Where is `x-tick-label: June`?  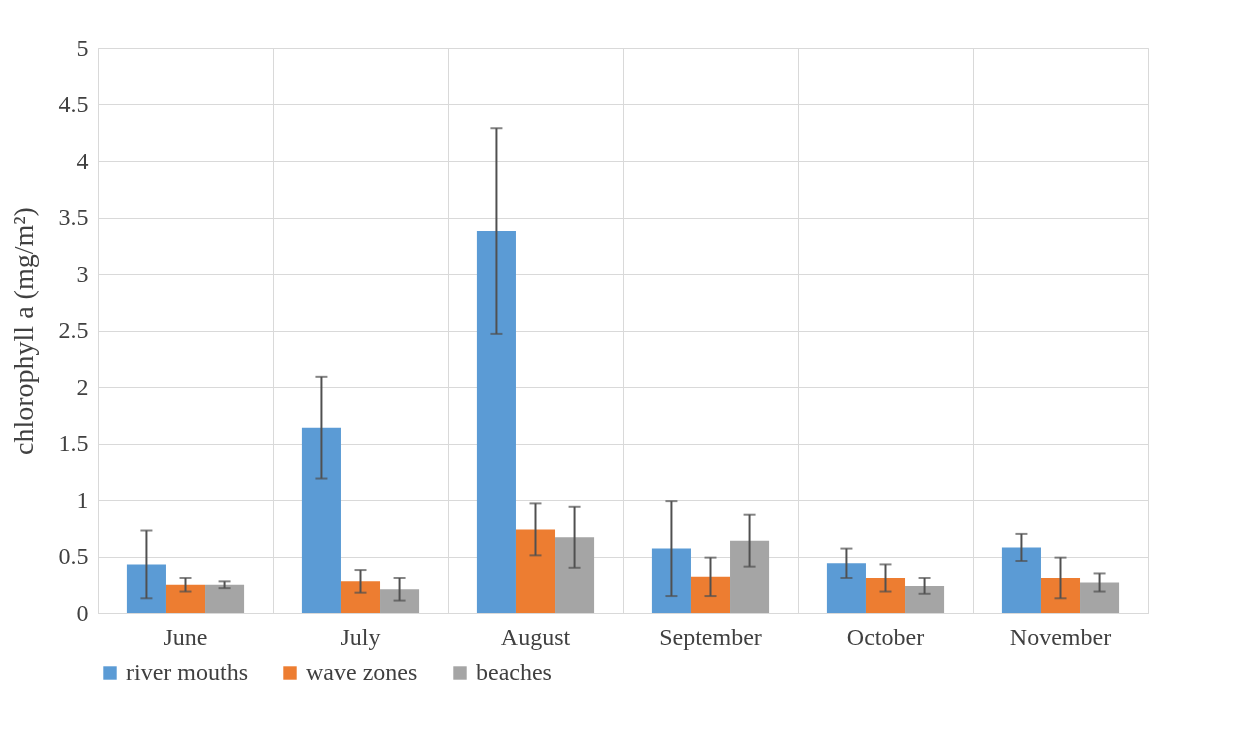 x-tick-label: June is located at coordinates (185, 636).